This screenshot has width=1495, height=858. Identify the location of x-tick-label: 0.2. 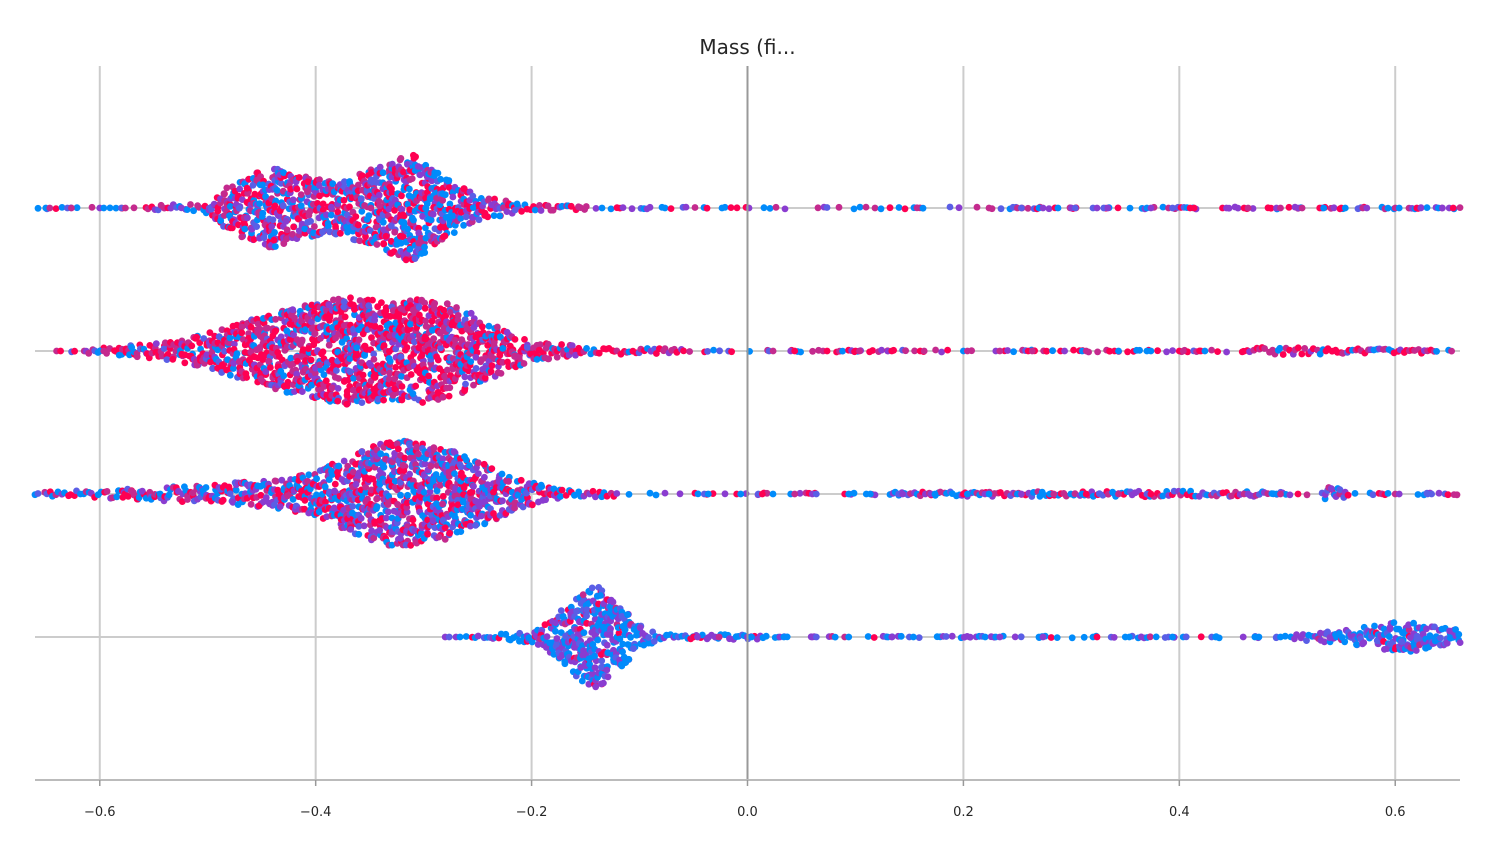
(963, 812).